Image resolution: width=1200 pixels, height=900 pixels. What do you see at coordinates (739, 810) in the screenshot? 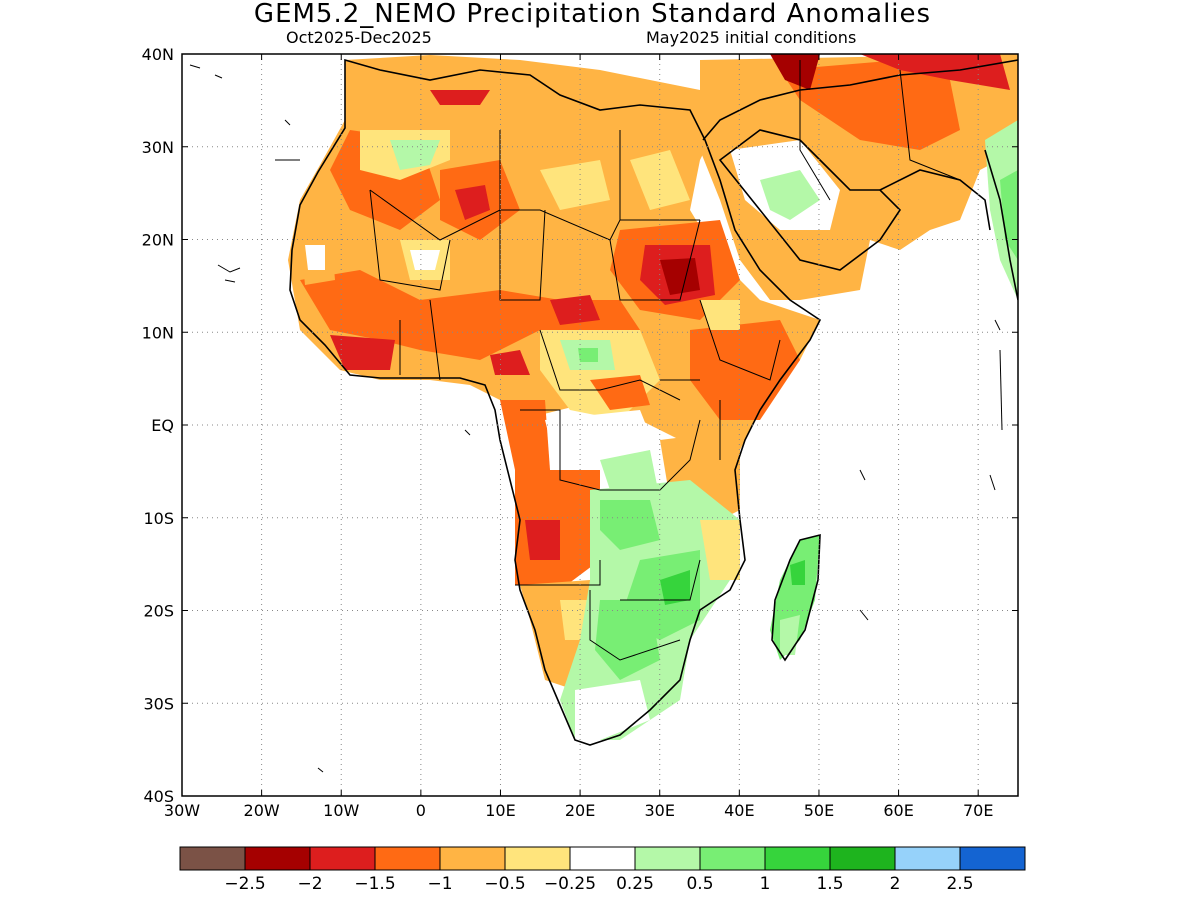
I see `x-tick-label: 40E` at bounding box center [739, 810].